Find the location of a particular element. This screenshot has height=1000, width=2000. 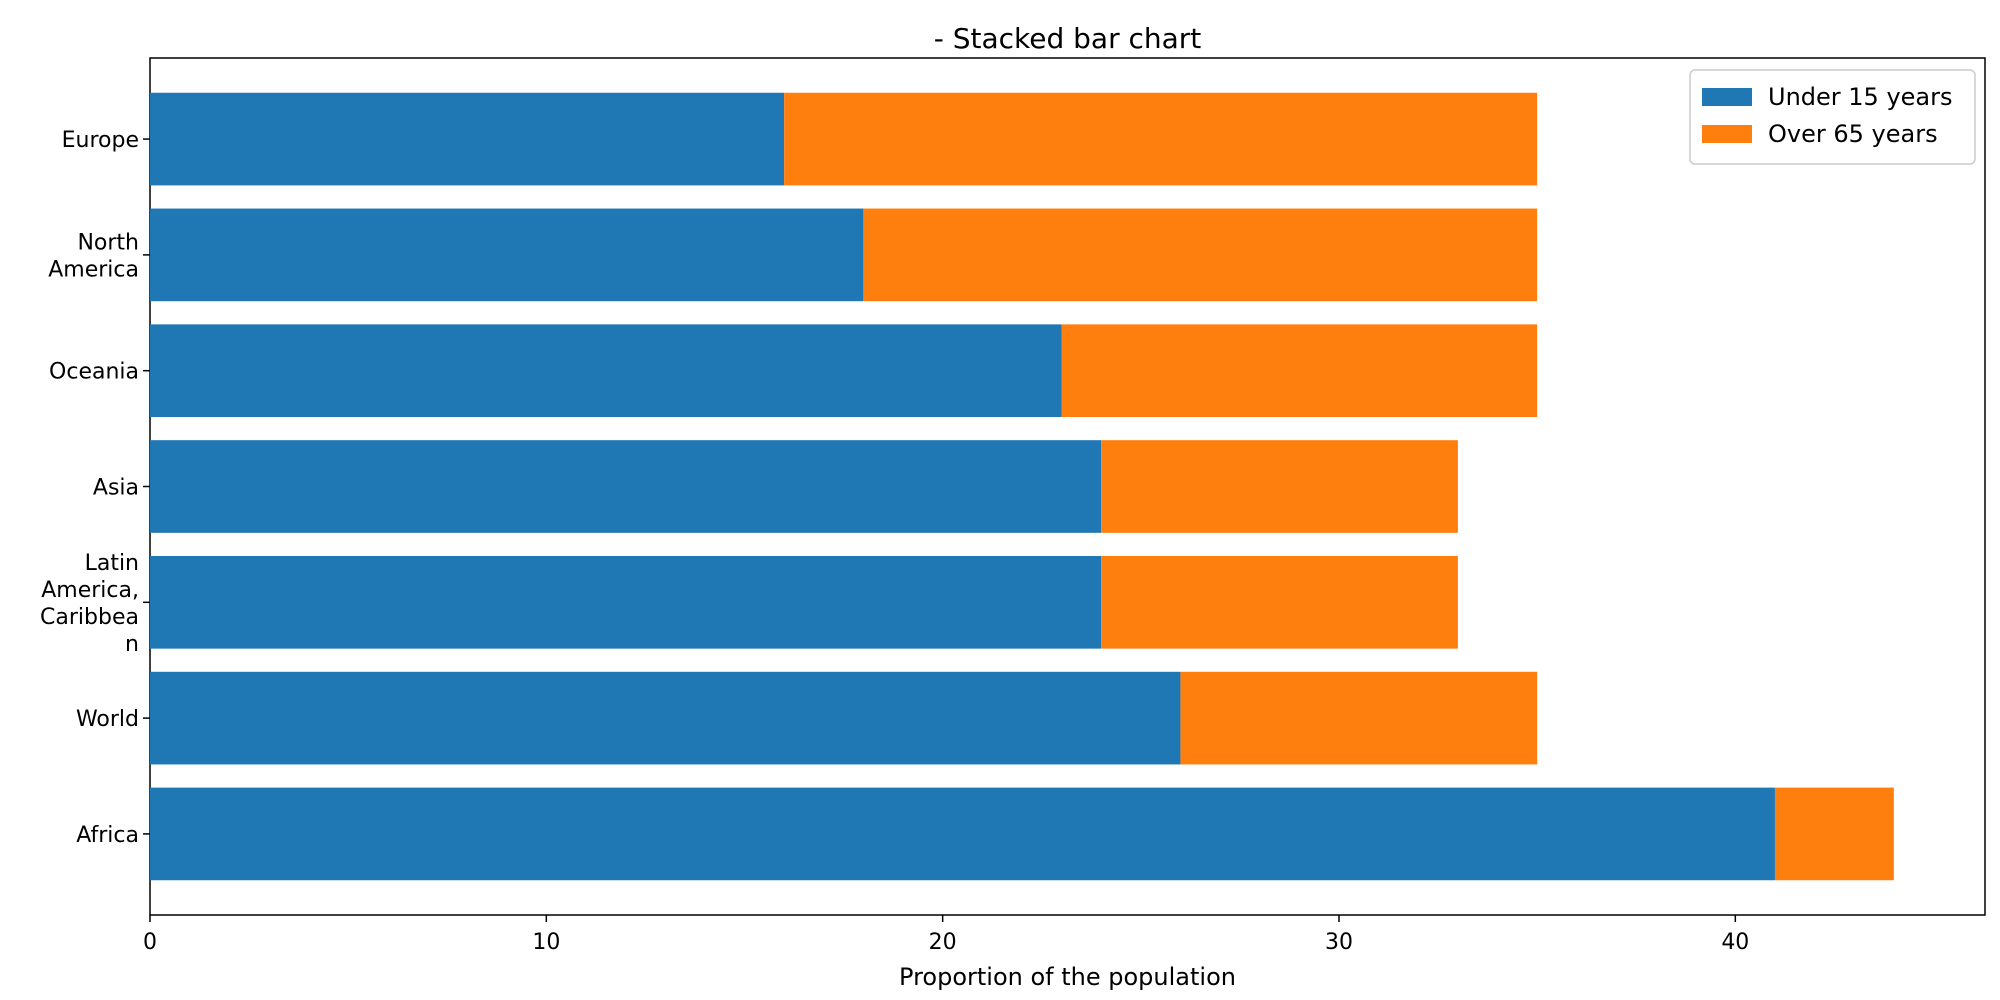

x-tick-label-4: 40 is located at coordinates (1735, 942).